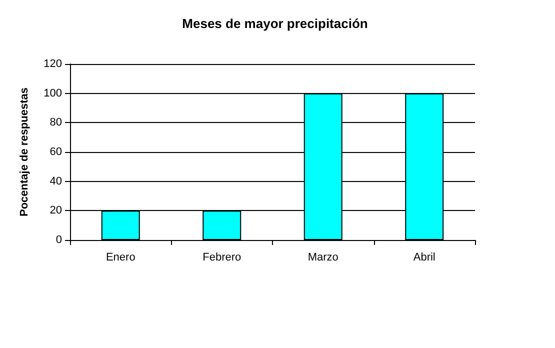 This screenshot has width=555, height=348. I want to click on x-tick-label: Marzo, so click(323, 258).